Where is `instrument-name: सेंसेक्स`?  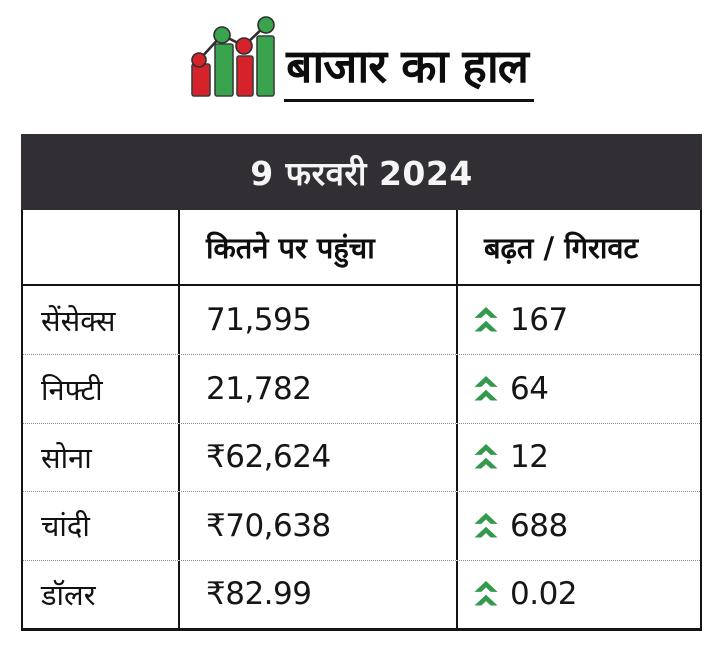 instrument-name: सेंसेक्स is located at coordinates (78, 320).